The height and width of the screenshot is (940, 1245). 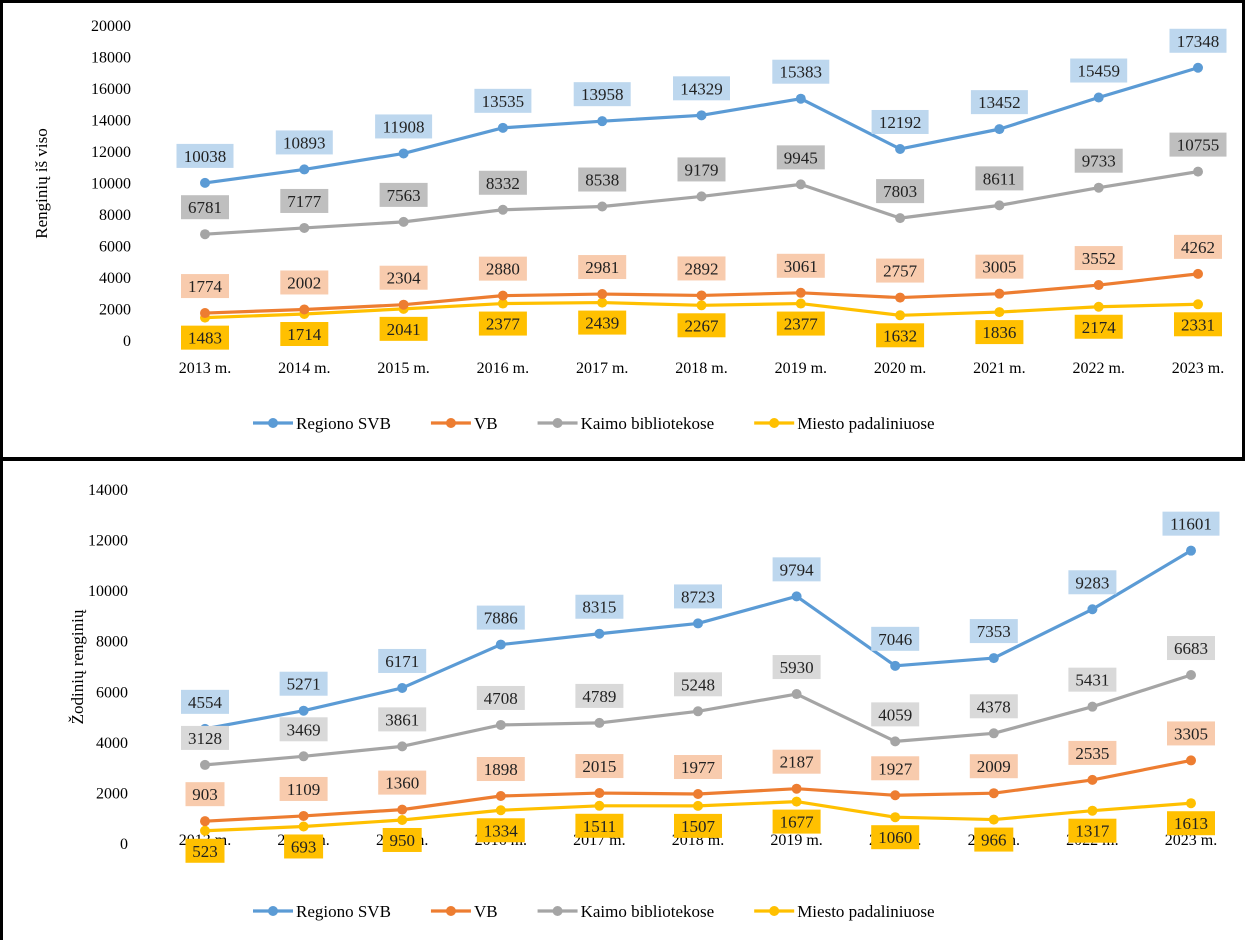 I want to click on data-label-vb: 4262, so click(x=1198, y=247).